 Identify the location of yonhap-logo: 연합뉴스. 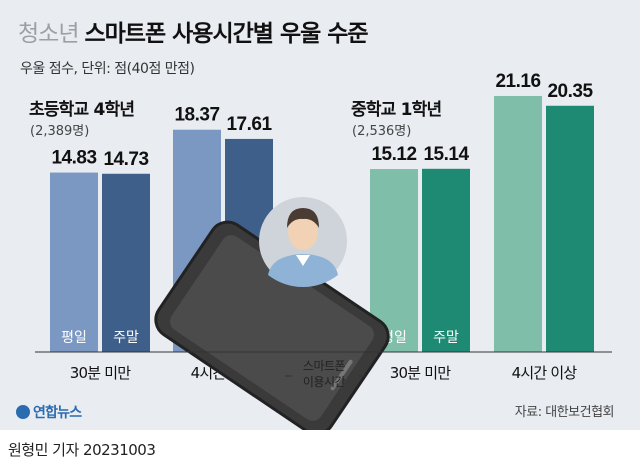
(49, 412).